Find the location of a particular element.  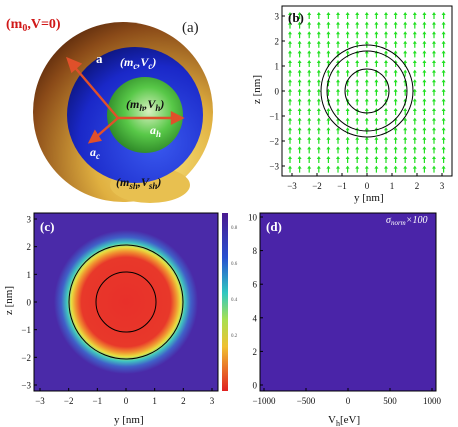

panel-b-ylabel: z [nm] is located at coordinates (257, 89).